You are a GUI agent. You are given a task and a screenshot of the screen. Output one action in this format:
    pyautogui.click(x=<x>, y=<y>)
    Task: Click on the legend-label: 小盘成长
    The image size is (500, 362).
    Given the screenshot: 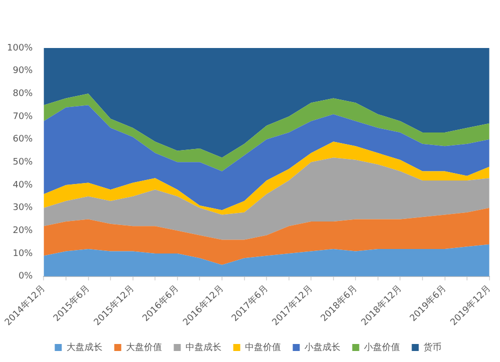 What is the action you would take?
    pyautogui.click(x=322, y=347)
    